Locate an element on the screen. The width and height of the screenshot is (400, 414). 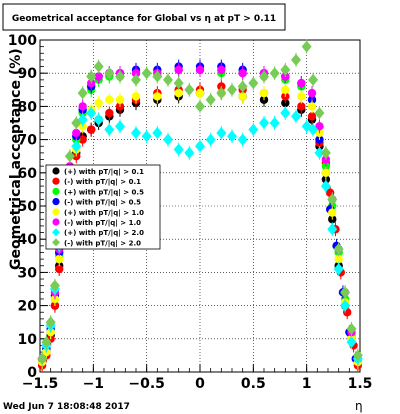
y-axis-label: Geometrical acceptance (%) is located at coordinates (16, 159).